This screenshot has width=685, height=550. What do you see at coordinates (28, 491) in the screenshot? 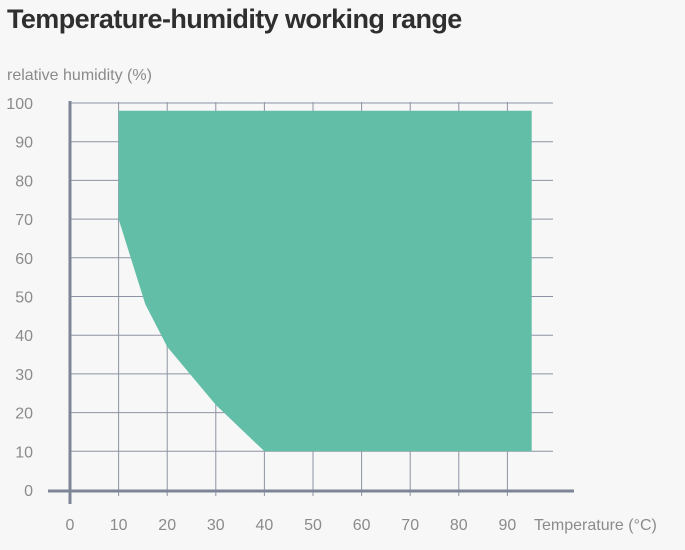
I see `y-tick-label-0: 0` at bounding box center [28, 491].